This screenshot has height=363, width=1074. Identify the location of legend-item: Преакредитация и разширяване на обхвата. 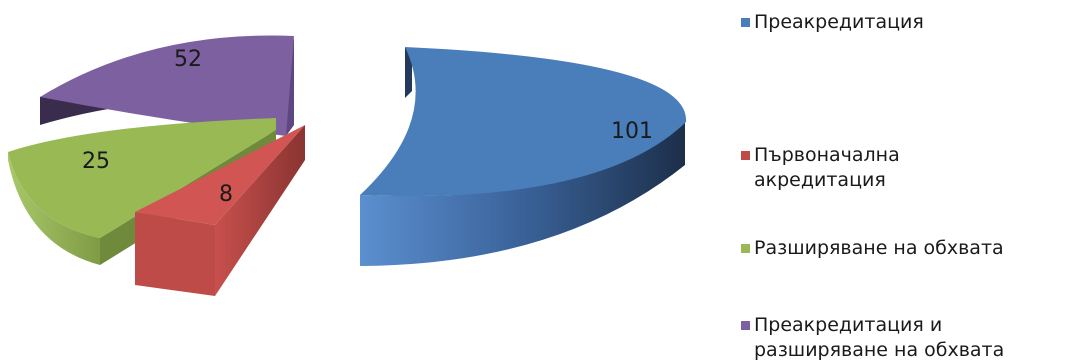
(872, 338).